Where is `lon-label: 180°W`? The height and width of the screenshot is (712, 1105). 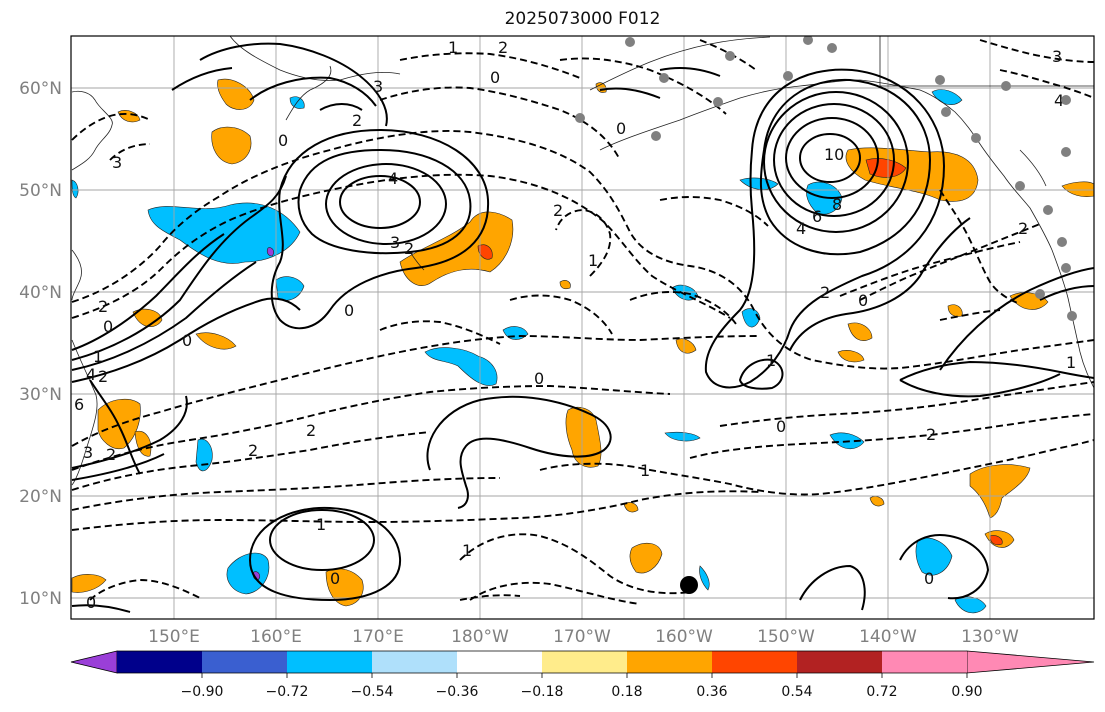
lon-label: 180°W is located at coordinates (480, 637).